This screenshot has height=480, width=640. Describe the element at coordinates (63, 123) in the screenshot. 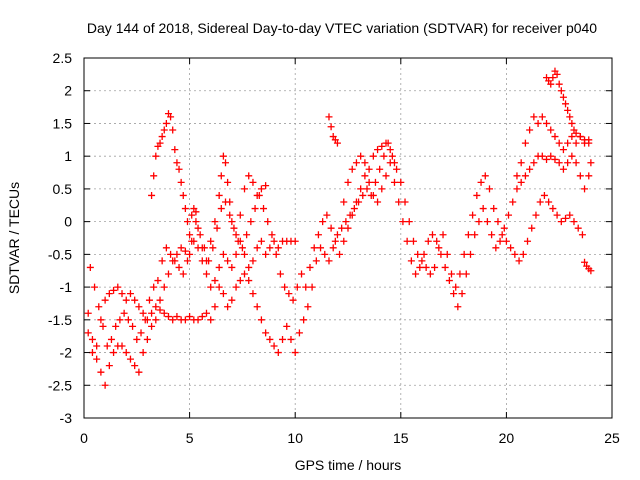

I see `y-tick-label: 1.5` at that location.